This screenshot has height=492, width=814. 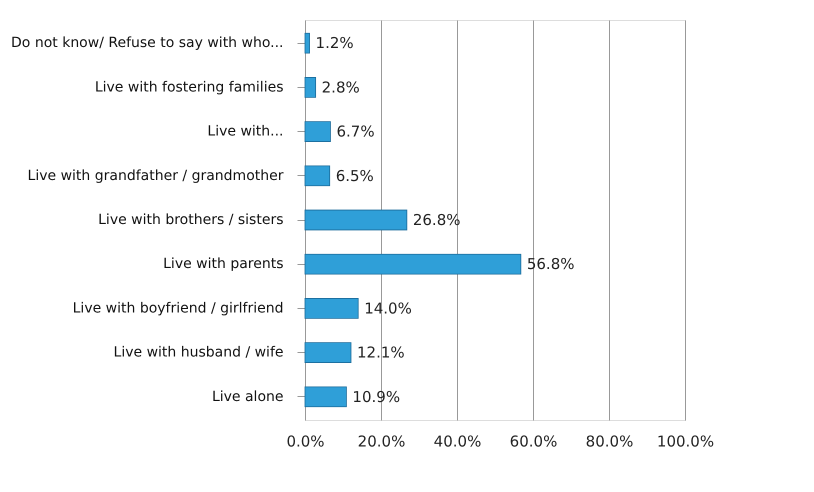 What do you see at coordinates (436, 220) in the screenshot?
I see `data-label: 26.8%` at bounding box center [436, 220].